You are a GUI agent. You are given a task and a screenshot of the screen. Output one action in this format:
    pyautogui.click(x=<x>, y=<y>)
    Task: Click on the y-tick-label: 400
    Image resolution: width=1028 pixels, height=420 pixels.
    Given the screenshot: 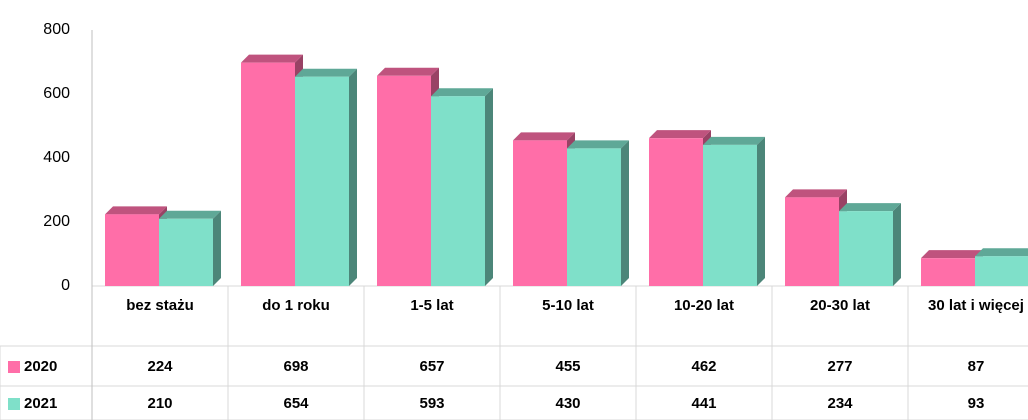 What is the action you would take?
    pyautogui.click(x=56, y=157)
    